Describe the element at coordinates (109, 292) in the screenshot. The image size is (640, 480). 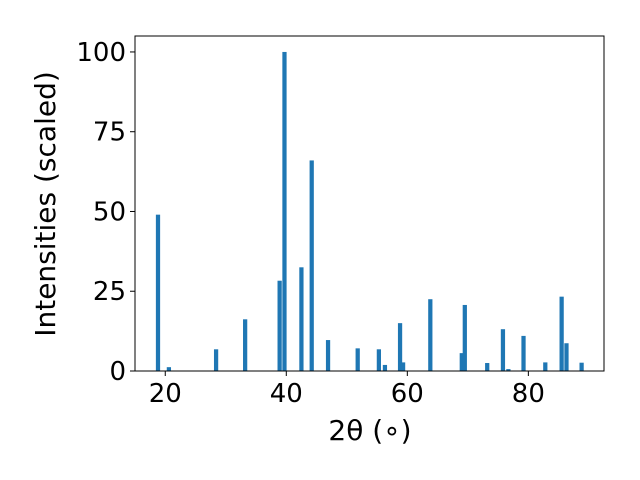
I see `y-tick-label: 25` at that location.